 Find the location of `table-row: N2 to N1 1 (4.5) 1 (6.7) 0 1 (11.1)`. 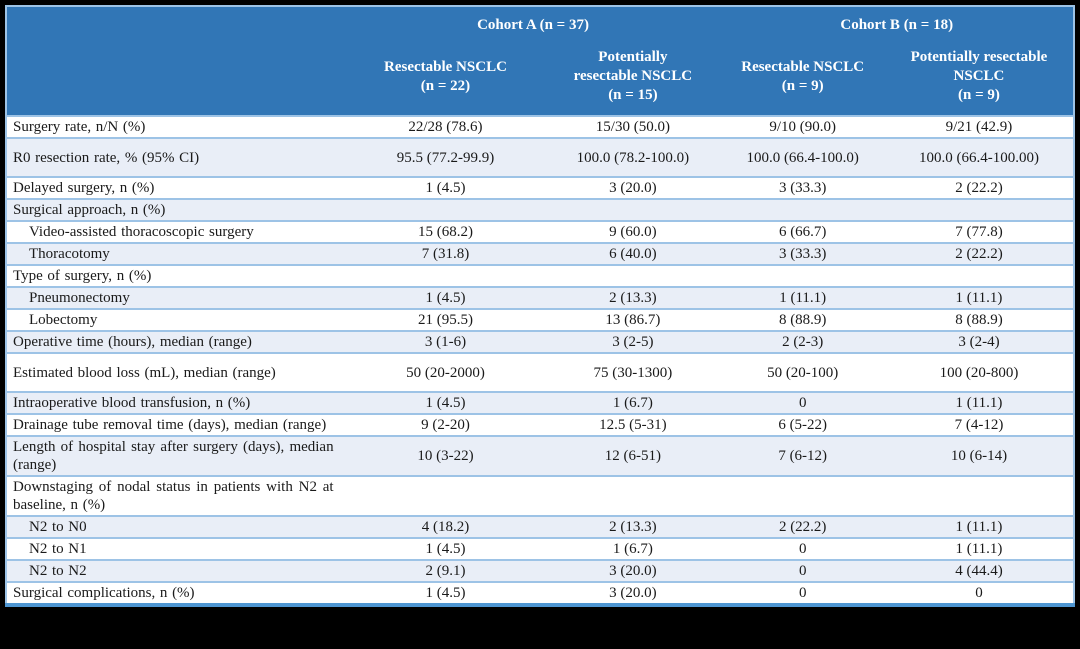

table-row: N2 to N1 1 (4.5) 1 (6.7) 0 1 (11.1) is located at coordinates (540, 548).